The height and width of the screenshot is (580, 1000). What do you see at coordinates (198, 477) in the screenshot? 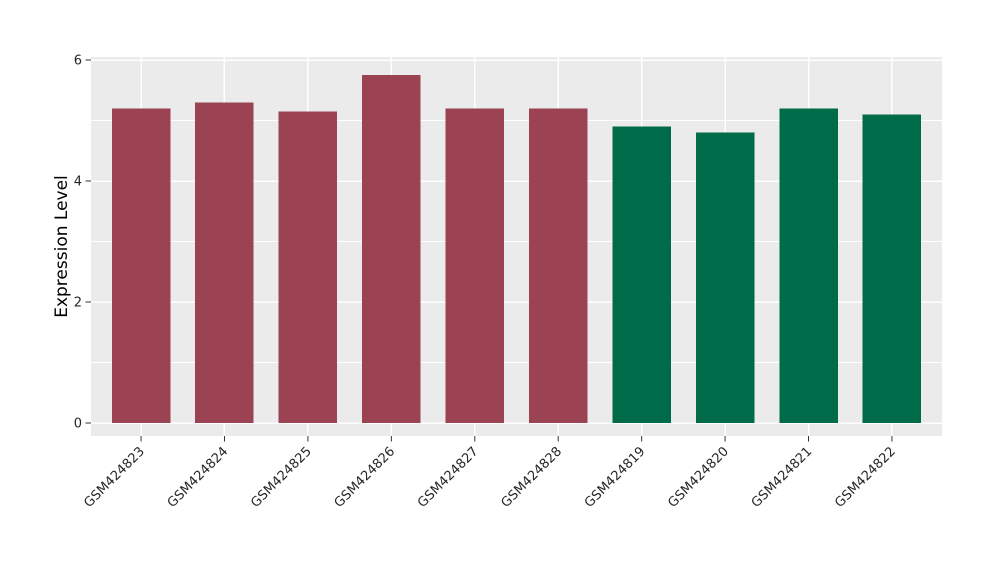
I see `x-tick-label: GSM424824` at bounding box center [198, 477].